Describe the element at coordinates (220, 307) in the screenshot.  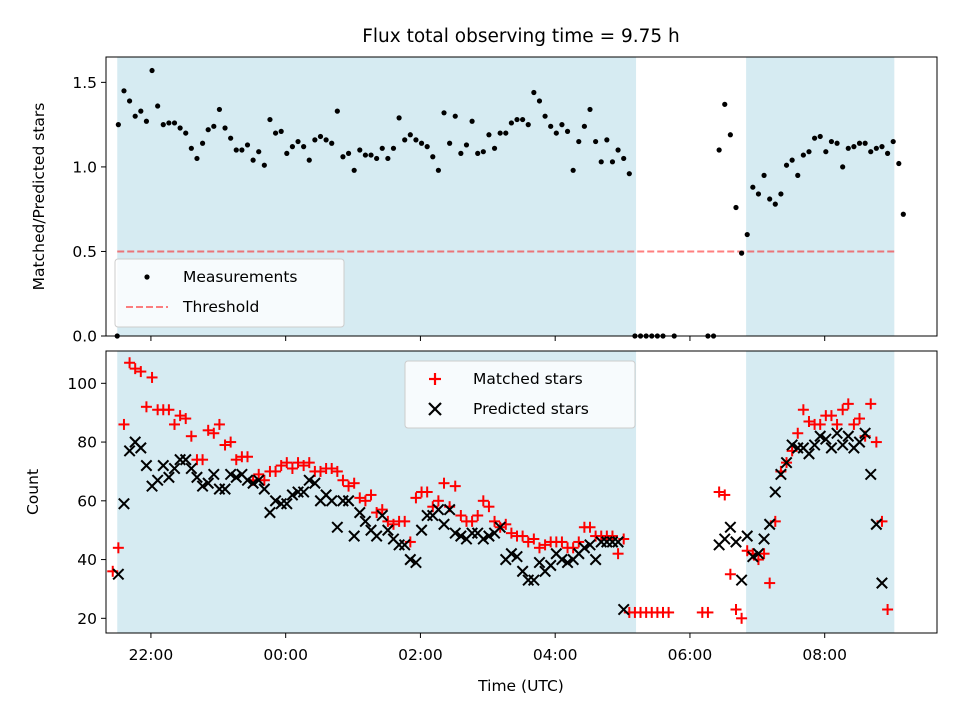
I see `legend-threshold-label: Threshold` at that location.